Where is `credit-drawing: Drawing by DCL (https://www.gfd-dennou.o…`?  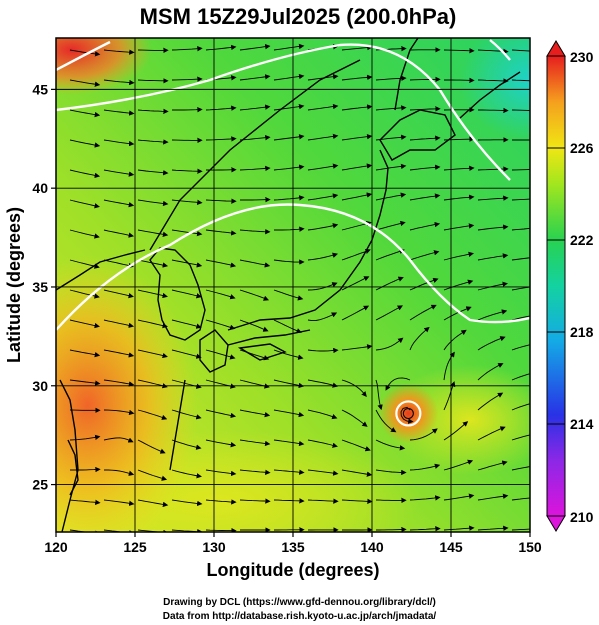 credit-drawing: Drawing by DCL (https://www.gfd-dennou.o… is located at coordinates (299, 602).